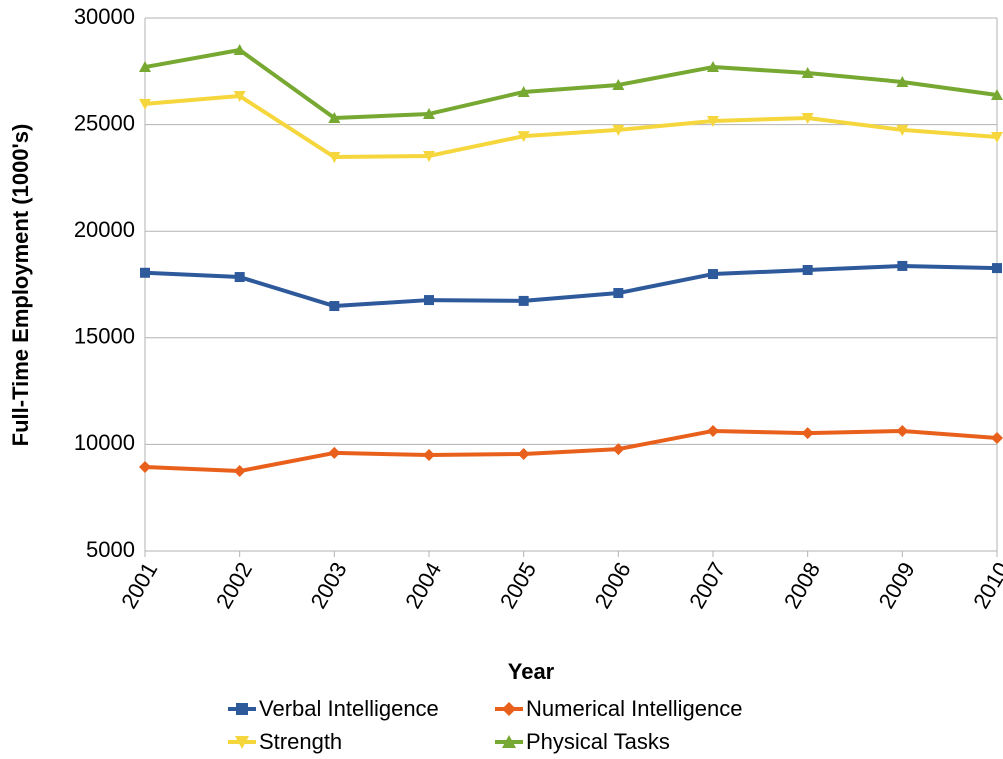 This screenshot has height=759, width=1003. What do you see at coordinates (985, 585) in the screenshot?
I see `x-tick-label: 2010` at bounding box center [985, 585].